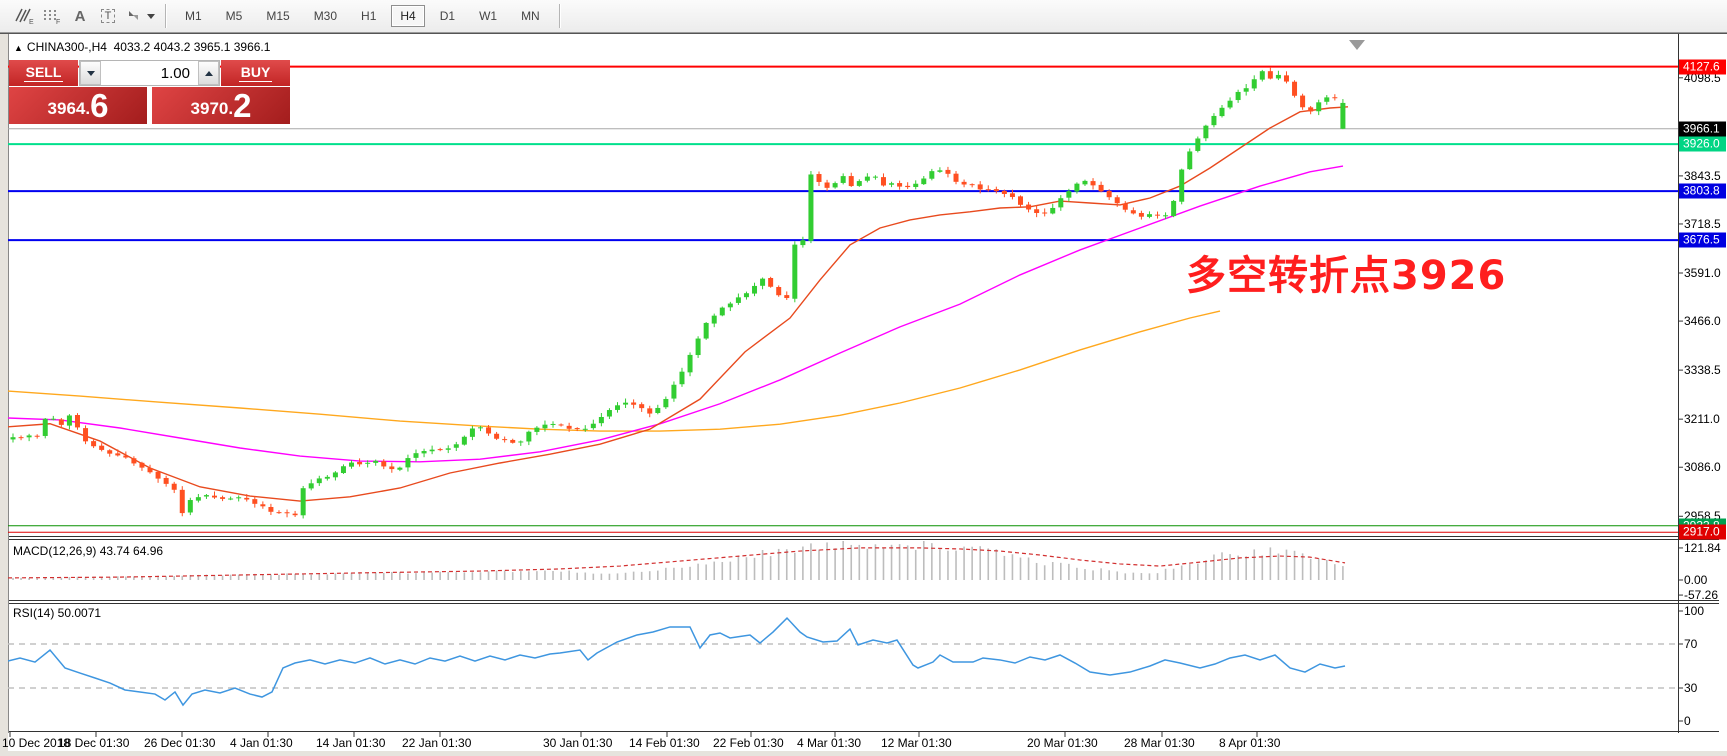 The width and height of the screenshot is (1727, 756). What do you see at coordinates (108, 16) in the screenshot?
I see `text-box-icon: T` at bounding box center [108, 16].